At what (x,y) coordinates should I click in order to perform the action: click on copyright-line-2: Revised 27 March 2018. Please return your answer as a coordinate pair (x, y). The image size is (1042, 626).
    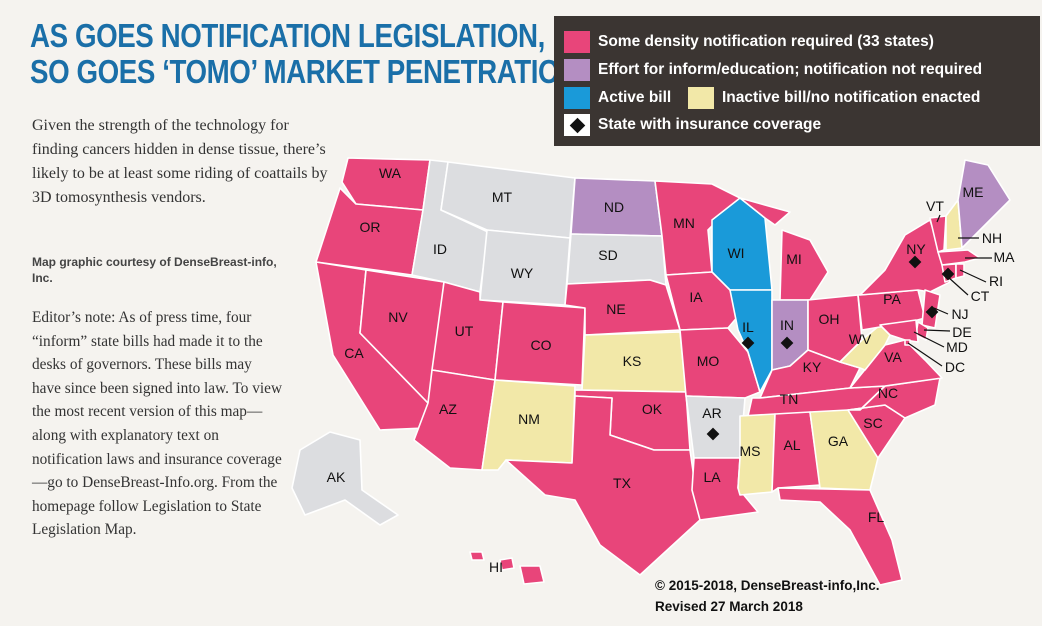
    Looking at the image, I should click on (729, 606).